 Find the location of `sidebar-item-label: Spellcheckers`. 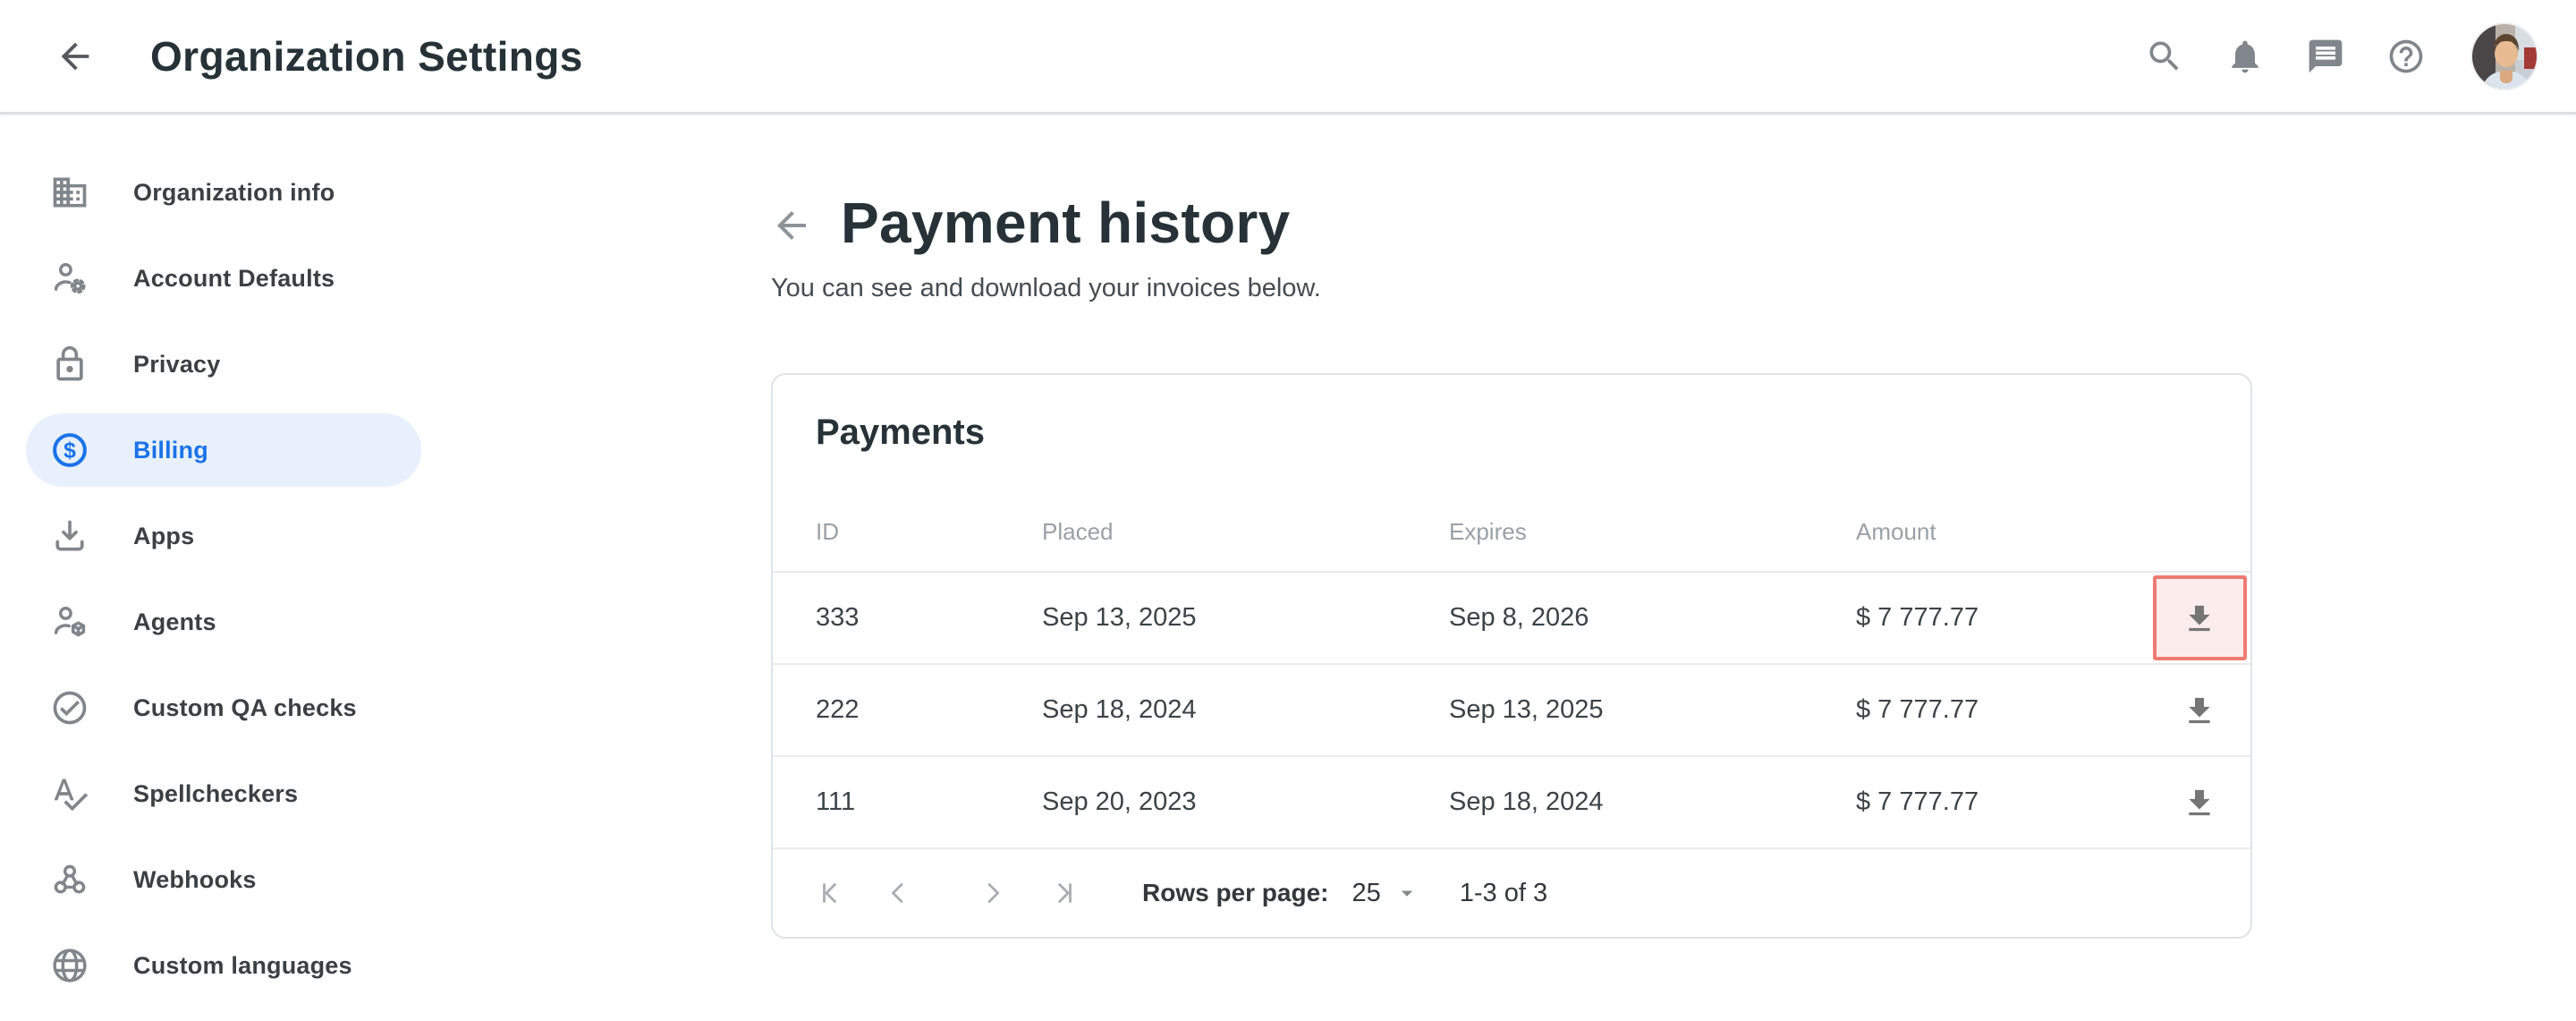

sidebar-item-label: Spellcheckers is located at coordinates (216, 793).